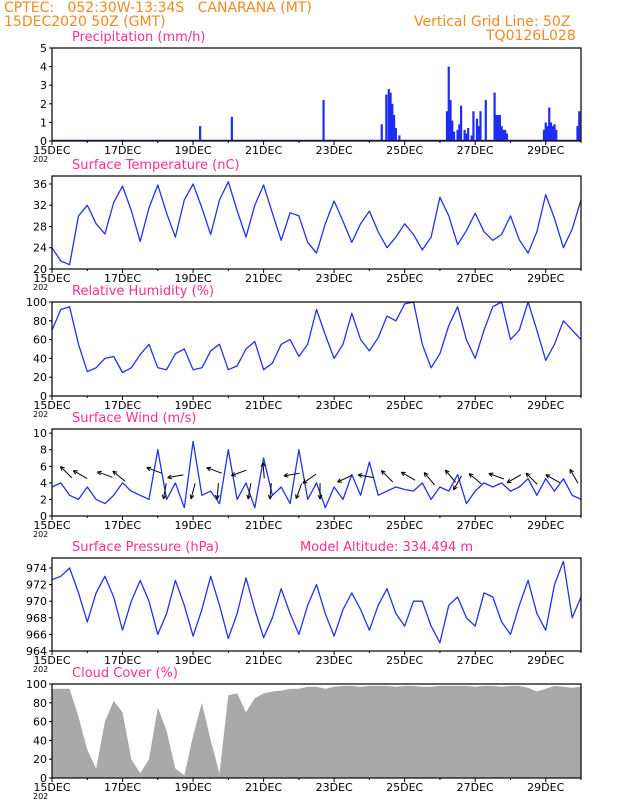 The image size is (618, 800). What do you see at coordinates (43, 499) in the screenshot?
I see `y-tick-label: 2` at bounding box center [43, 499].